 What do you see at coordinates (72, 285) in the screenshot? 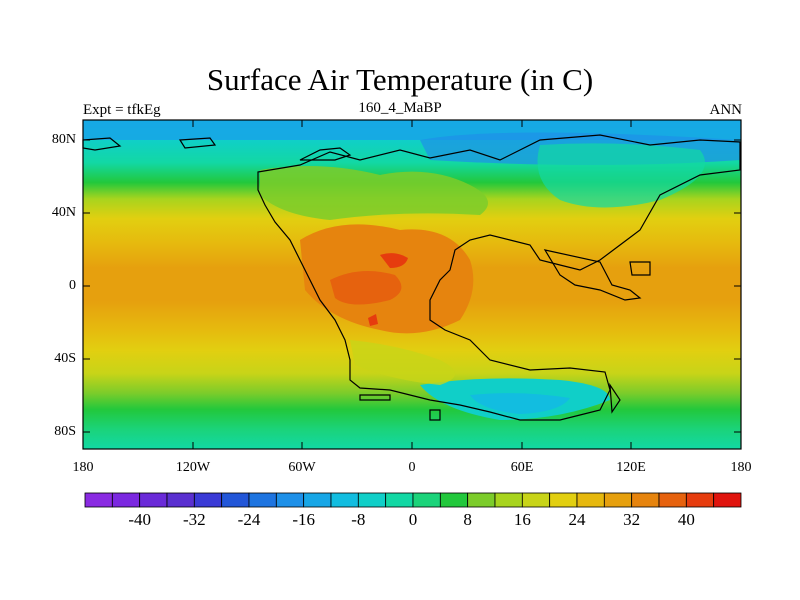
I see `lat-label-0: 0` at bounding box center [72, 285].